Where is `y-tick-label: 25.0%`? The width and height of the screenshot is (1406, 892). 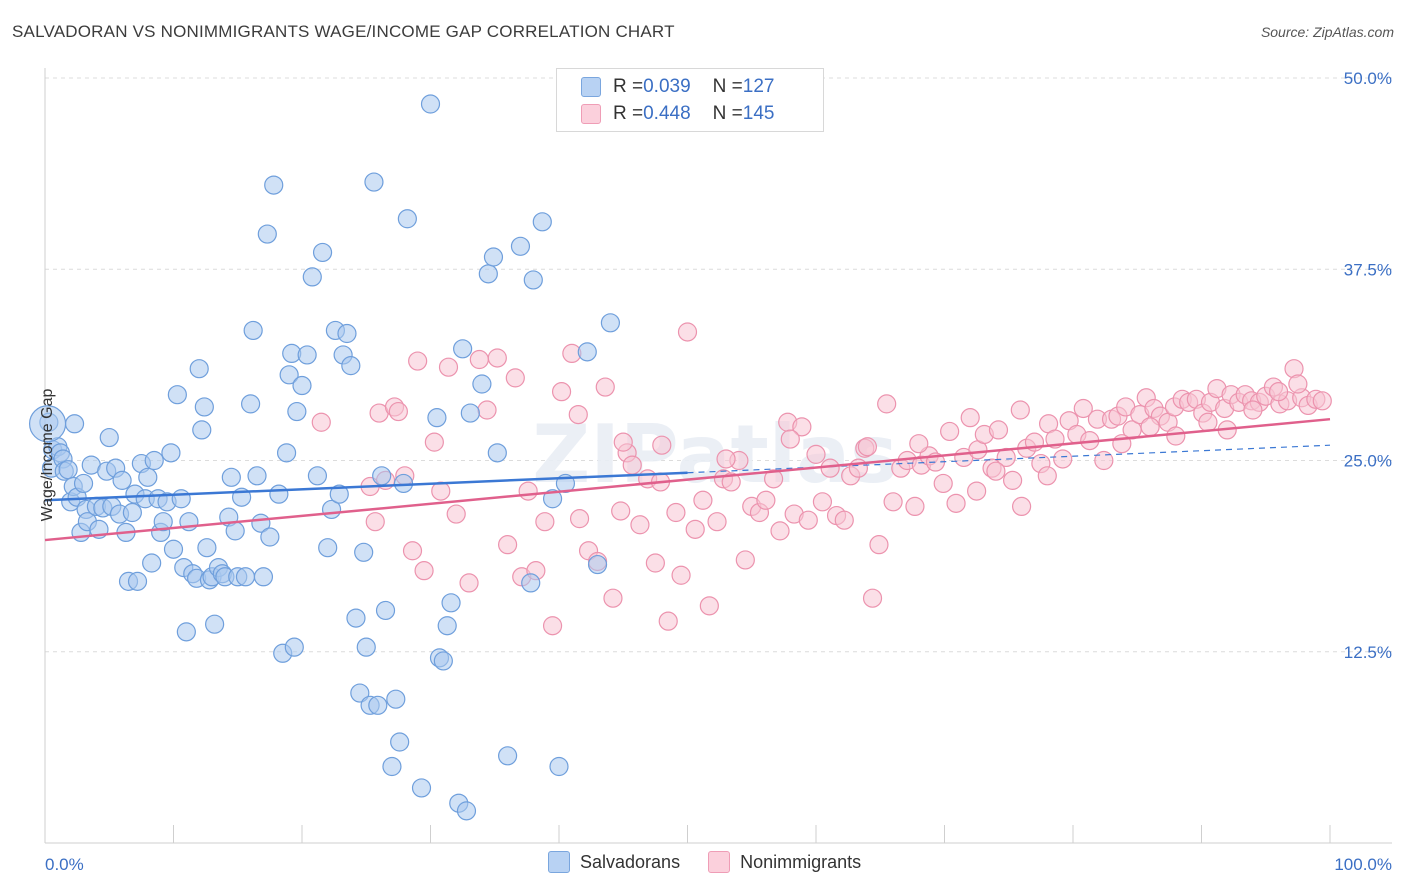 y-tick-label: 25.0% is located at coordinates (1368, 461).